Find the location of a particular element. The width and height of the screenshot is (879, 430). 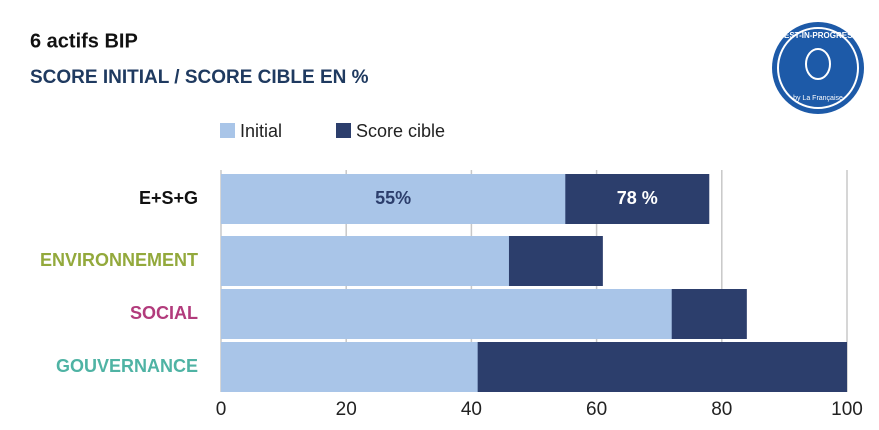

category-label: ENVIRONNEMENT is located at coordinates (119, 260).